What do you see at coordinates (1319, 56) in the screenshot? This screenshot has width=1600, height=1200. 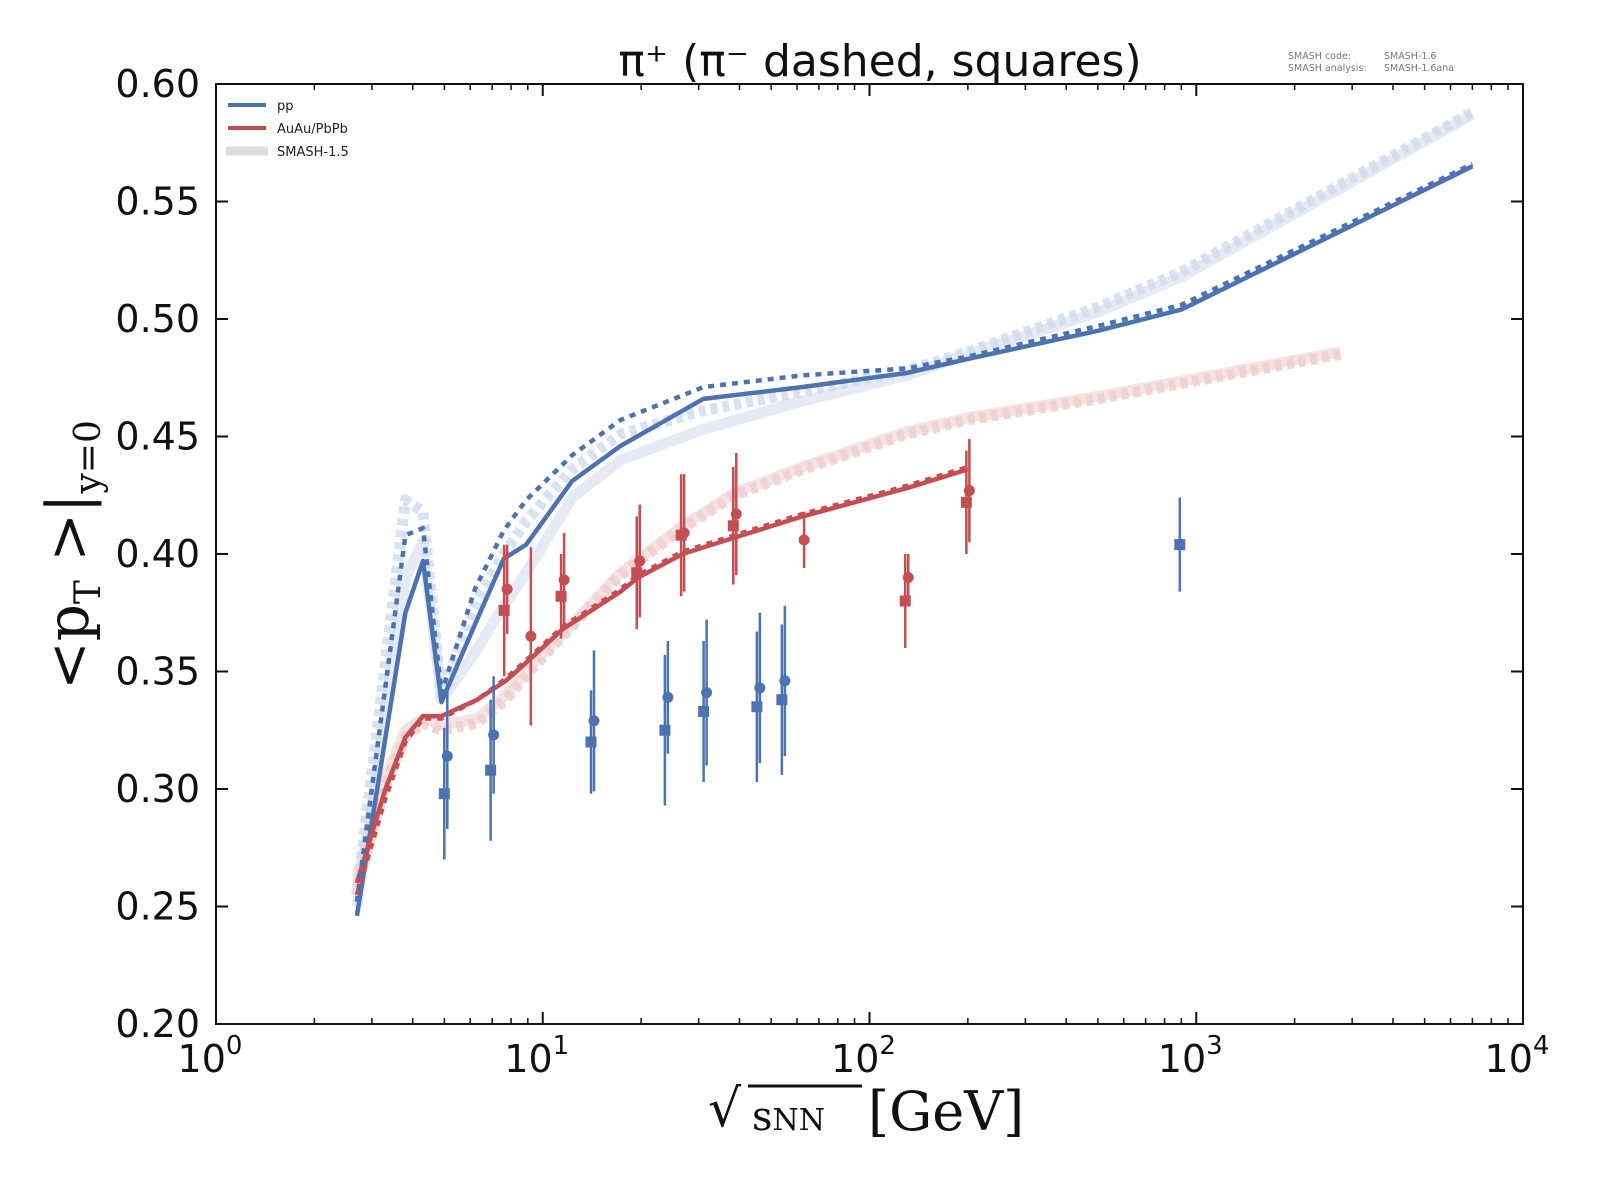 I see `smash-code-label: SMASH code:` at bounding box center [1319, 56].